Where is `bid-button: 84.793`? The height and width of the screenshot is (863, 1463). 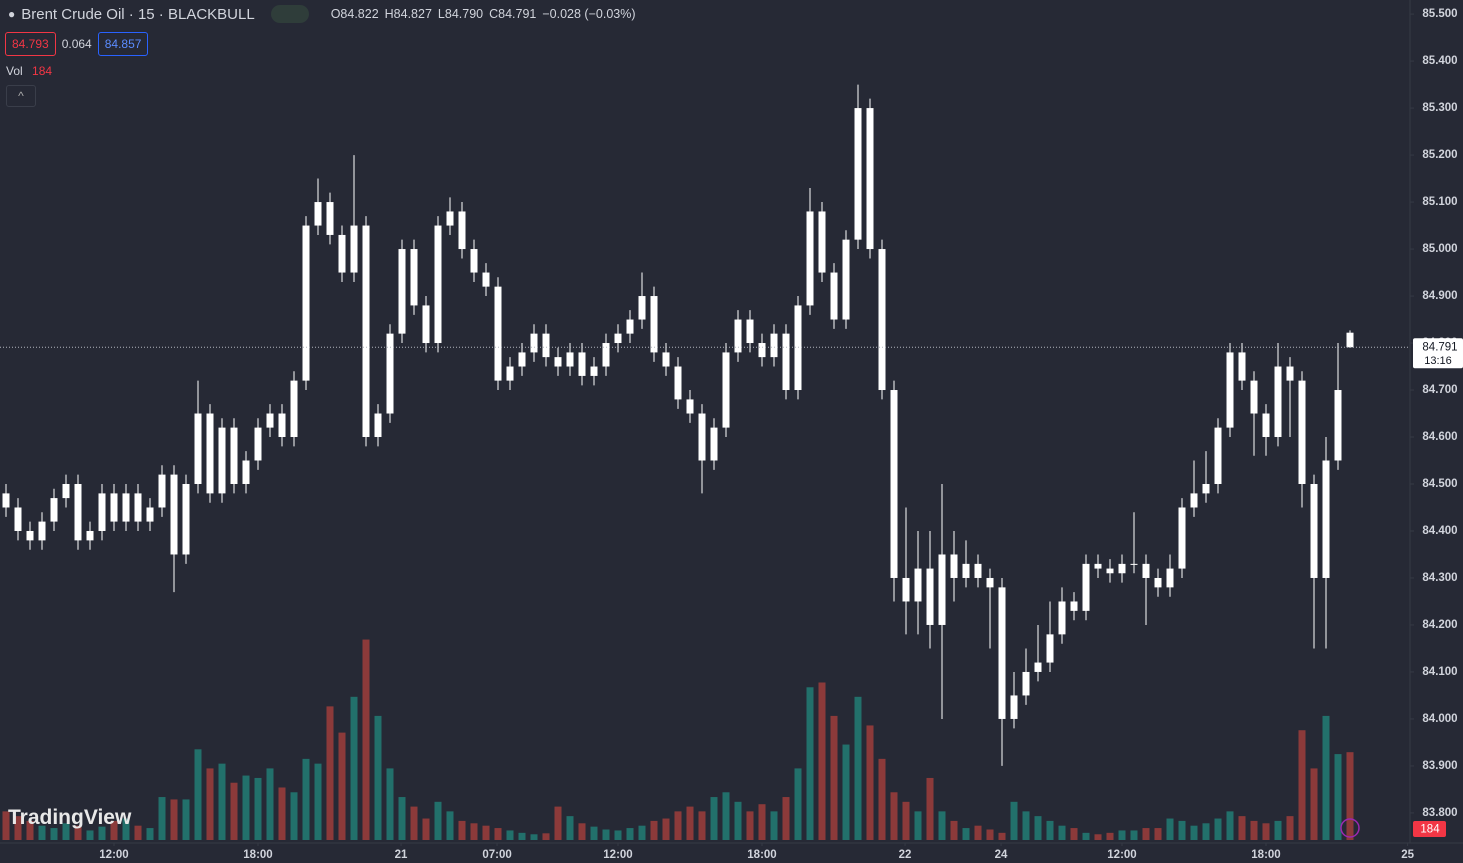 bid-button: 84.793 is located at coordinates (30, 44).